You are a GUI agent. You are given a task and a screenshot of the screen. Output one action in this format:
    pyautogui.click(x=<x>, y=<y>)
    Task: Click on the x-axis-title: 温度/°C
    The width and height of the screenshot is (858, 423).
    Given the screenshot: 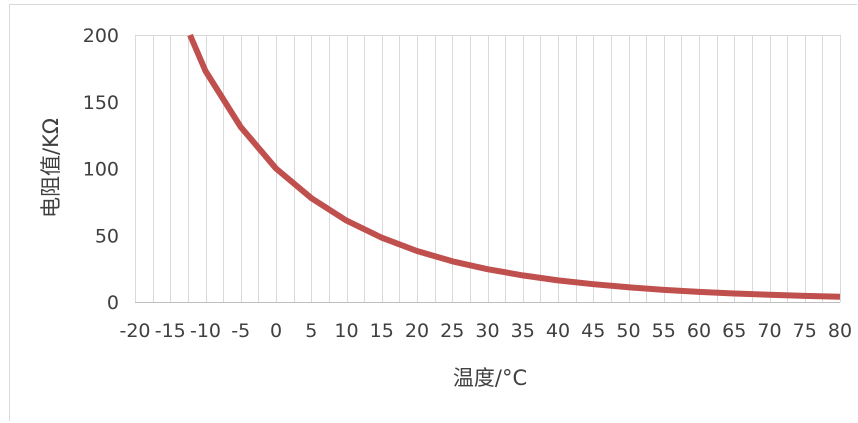 What is the action you would take?
    pyautogui.click(x=490, y=378)
    